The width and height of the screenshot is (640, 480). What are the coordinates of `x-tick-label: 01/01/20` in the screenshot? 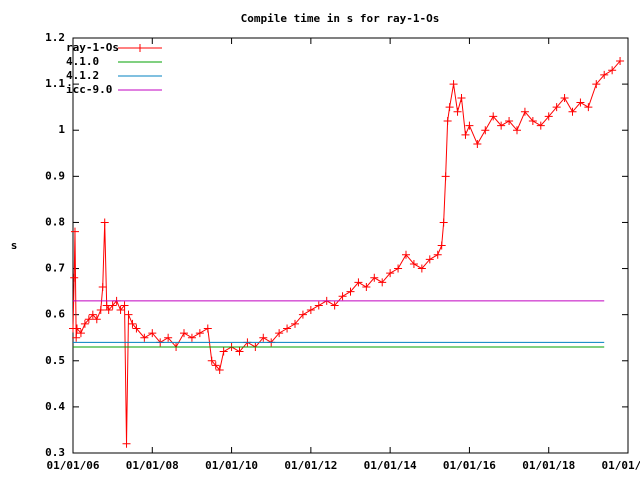 It's located at (621, 465).